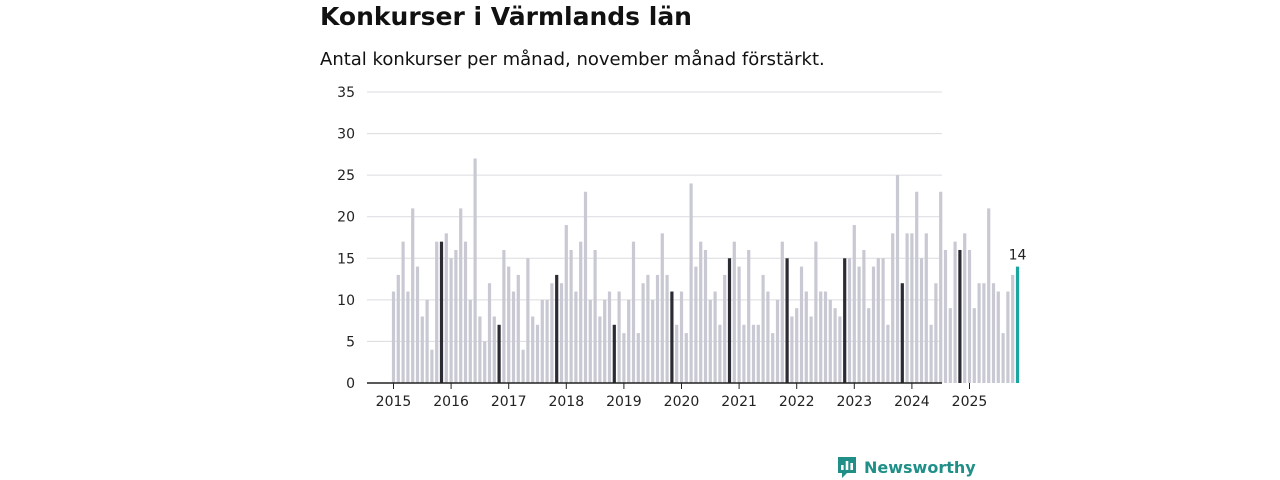 This screenshot has height=480, width=1280. What do you see at coordinates (682, 402) in the screenshot?
I see `x-tick-label: 2020` at bounding box center [682, 402].